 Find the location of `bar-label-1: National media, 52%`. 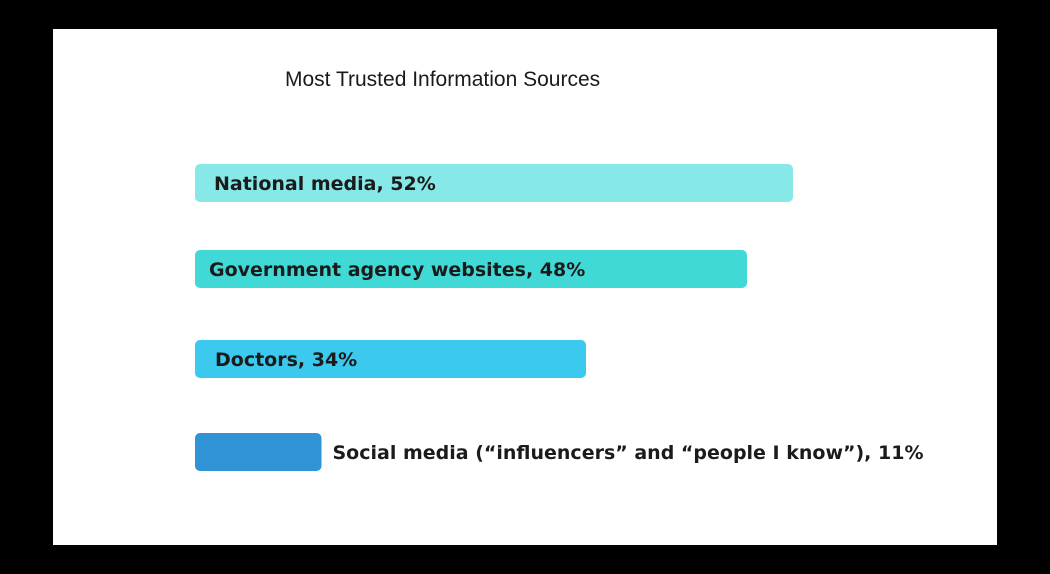

bar-label-1: National media, 52% is located at coordinates (325, 184).